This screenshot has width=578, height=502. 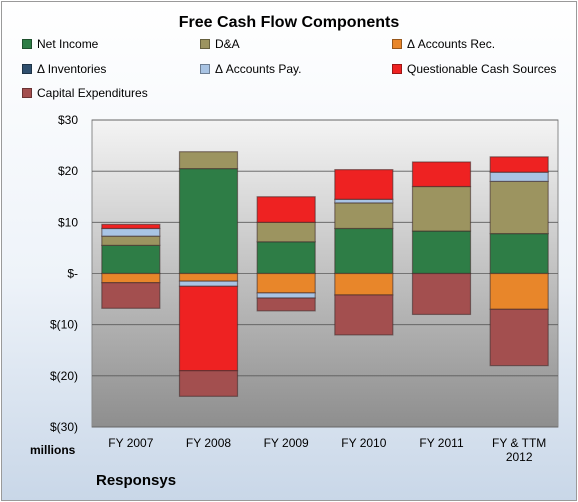 I want to click on legend-item: Δ Inventories, so click(x=64, y=69).